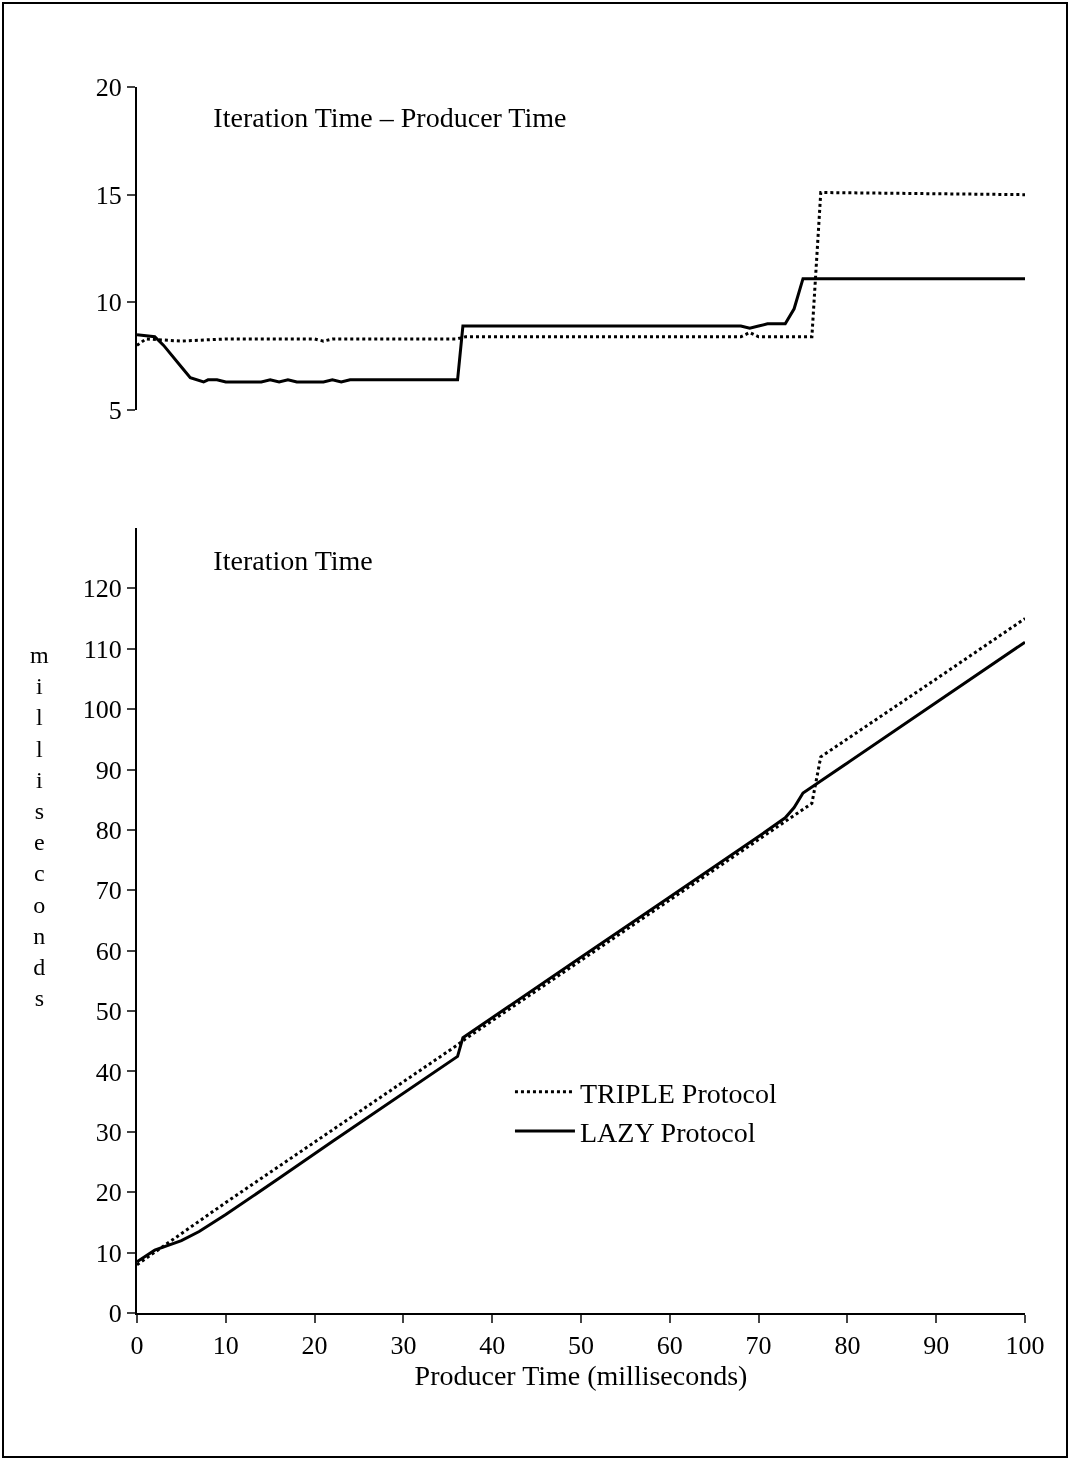 This screenshot has width=1070, height=1460. I want to click on y-tick-label: 5, so click(115, 411).